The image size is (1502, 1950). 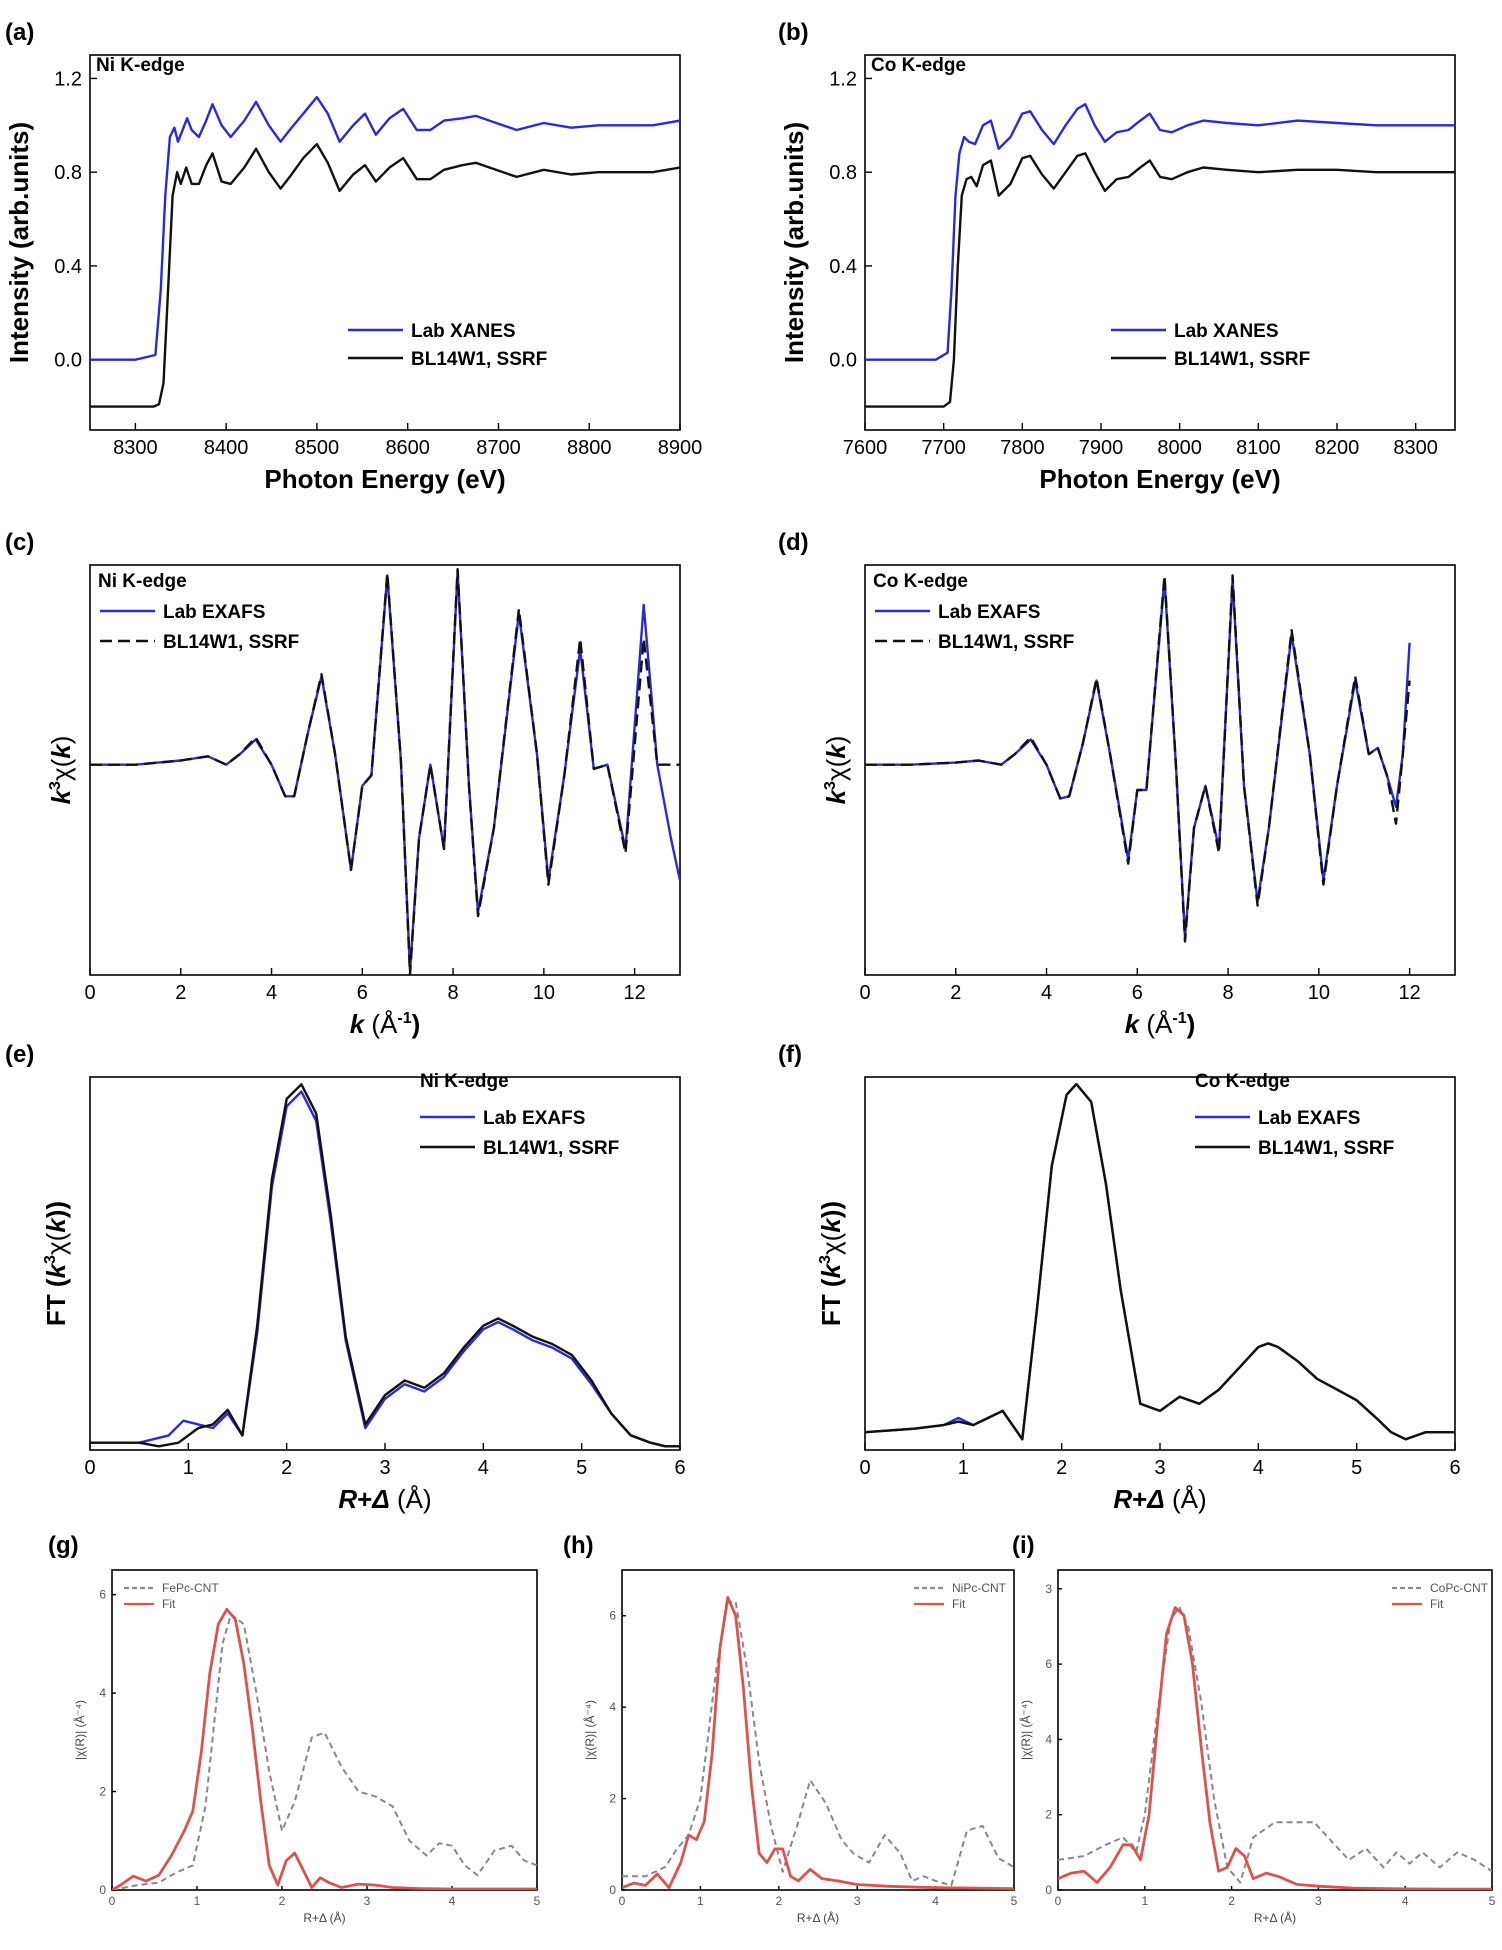 What do you see at coordinates (19, 1054) in the screenshot?
I see `panel-letter: (e)` at bounding box center [19, 1054].